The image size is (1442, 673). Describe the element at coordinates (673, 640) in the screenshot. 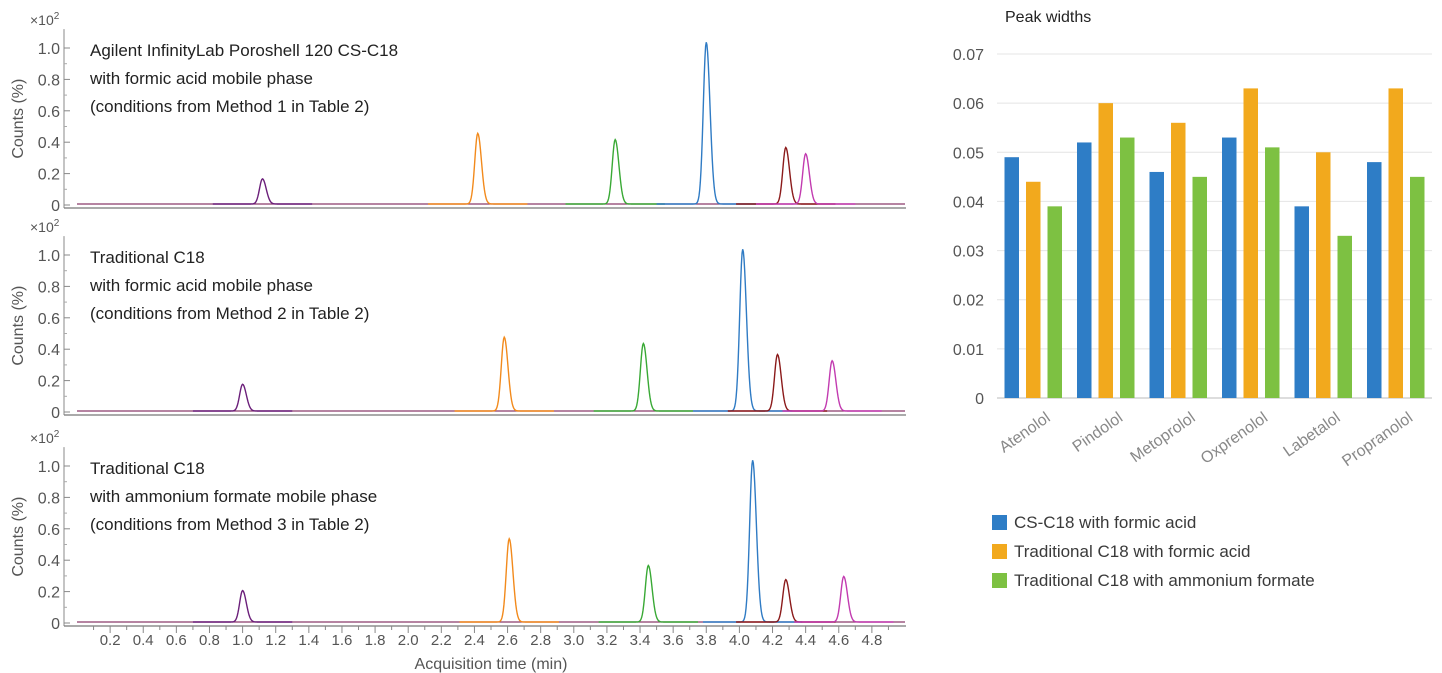

I see `x-tick-label: 3.6` at that location.